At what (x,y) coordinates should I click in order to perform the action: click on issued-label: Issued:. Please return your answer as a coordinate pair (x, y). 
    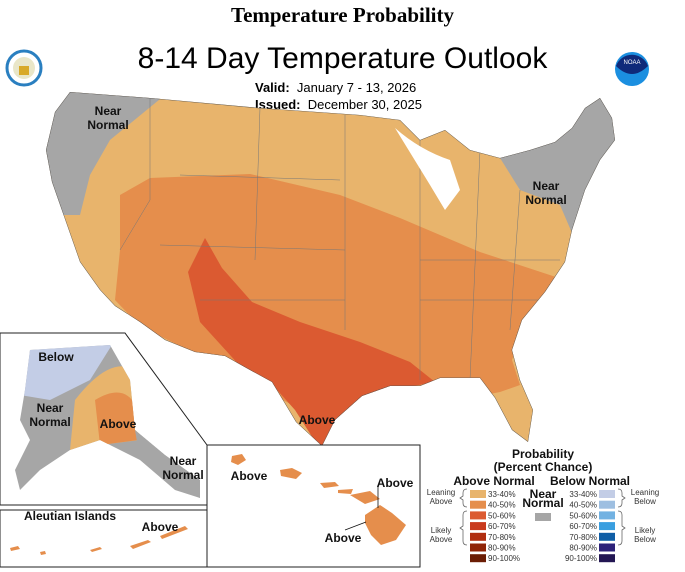
    Looking at the image, I should click on (278, 104).